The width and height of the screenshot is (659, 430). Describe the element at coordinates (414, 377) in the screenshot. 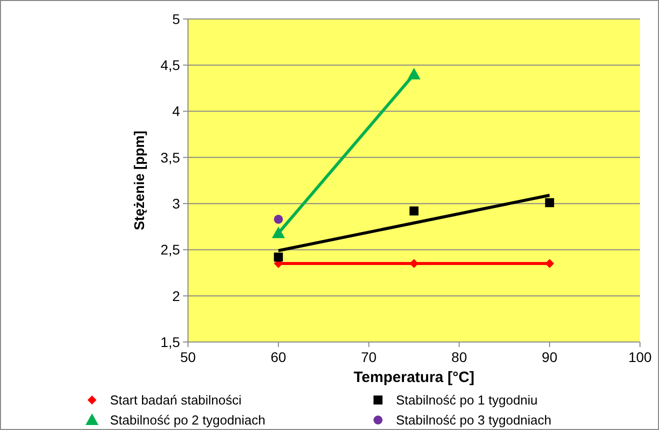

I see `x-axis-title: Temperatura [°C]` at that location.